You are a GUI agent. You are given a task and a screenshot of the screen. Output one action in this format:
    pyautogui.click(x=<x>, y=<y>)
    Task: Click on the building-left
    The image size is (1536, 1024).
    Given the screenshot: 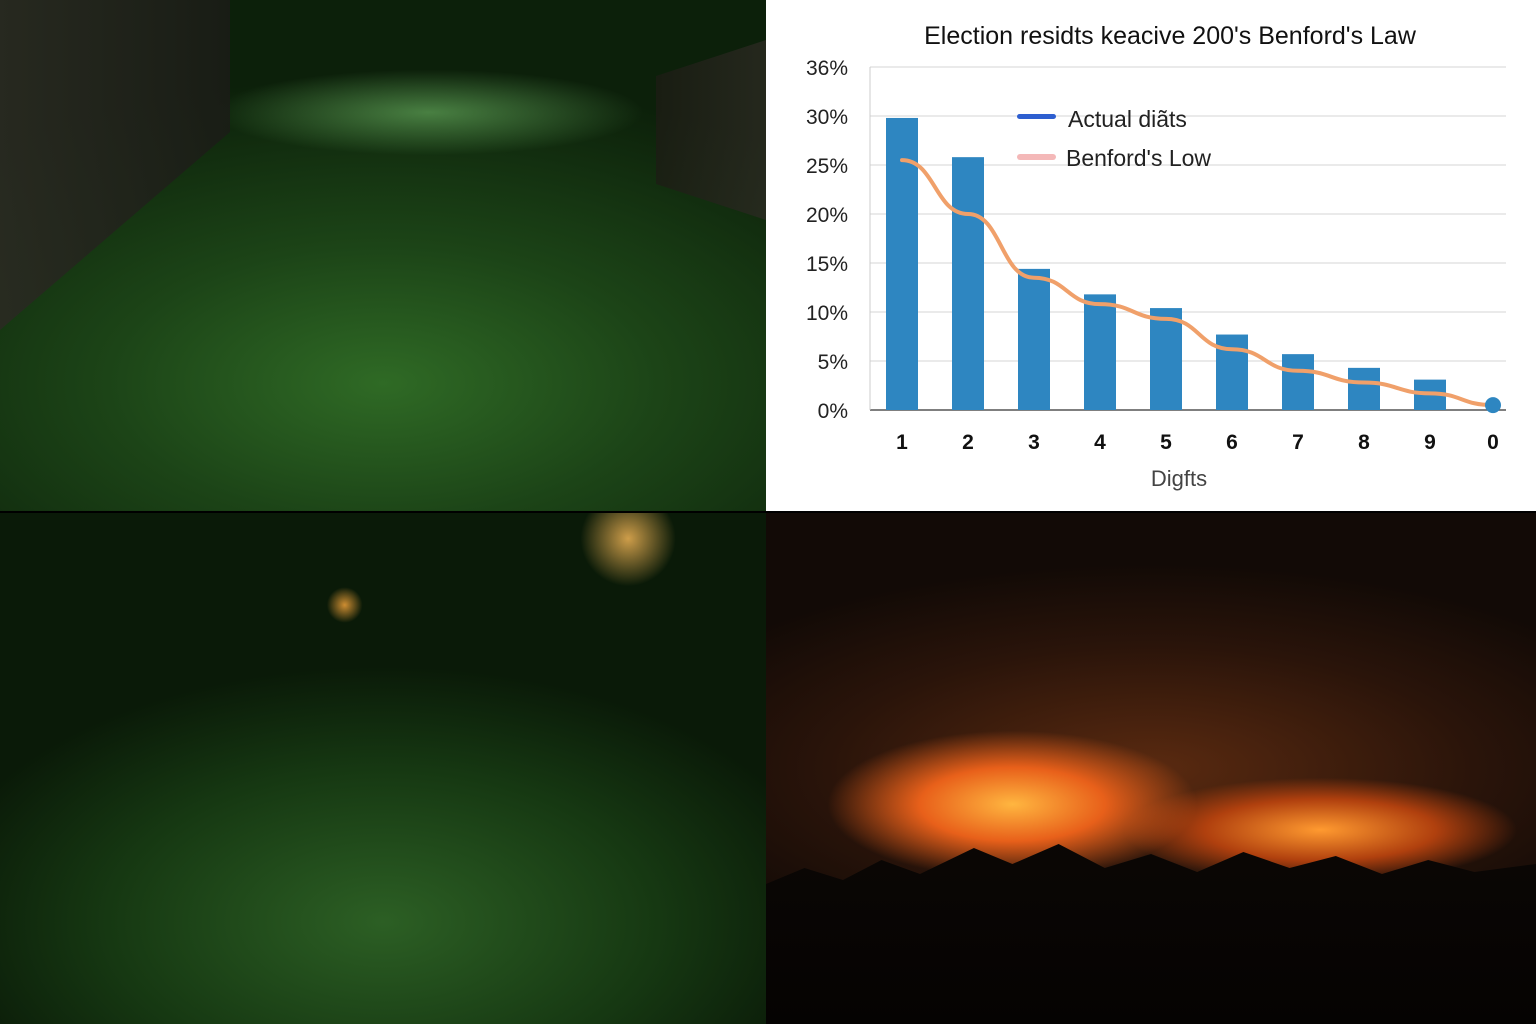 What is the action you would take?
    pyautogui.click(x=115, y=165)
    